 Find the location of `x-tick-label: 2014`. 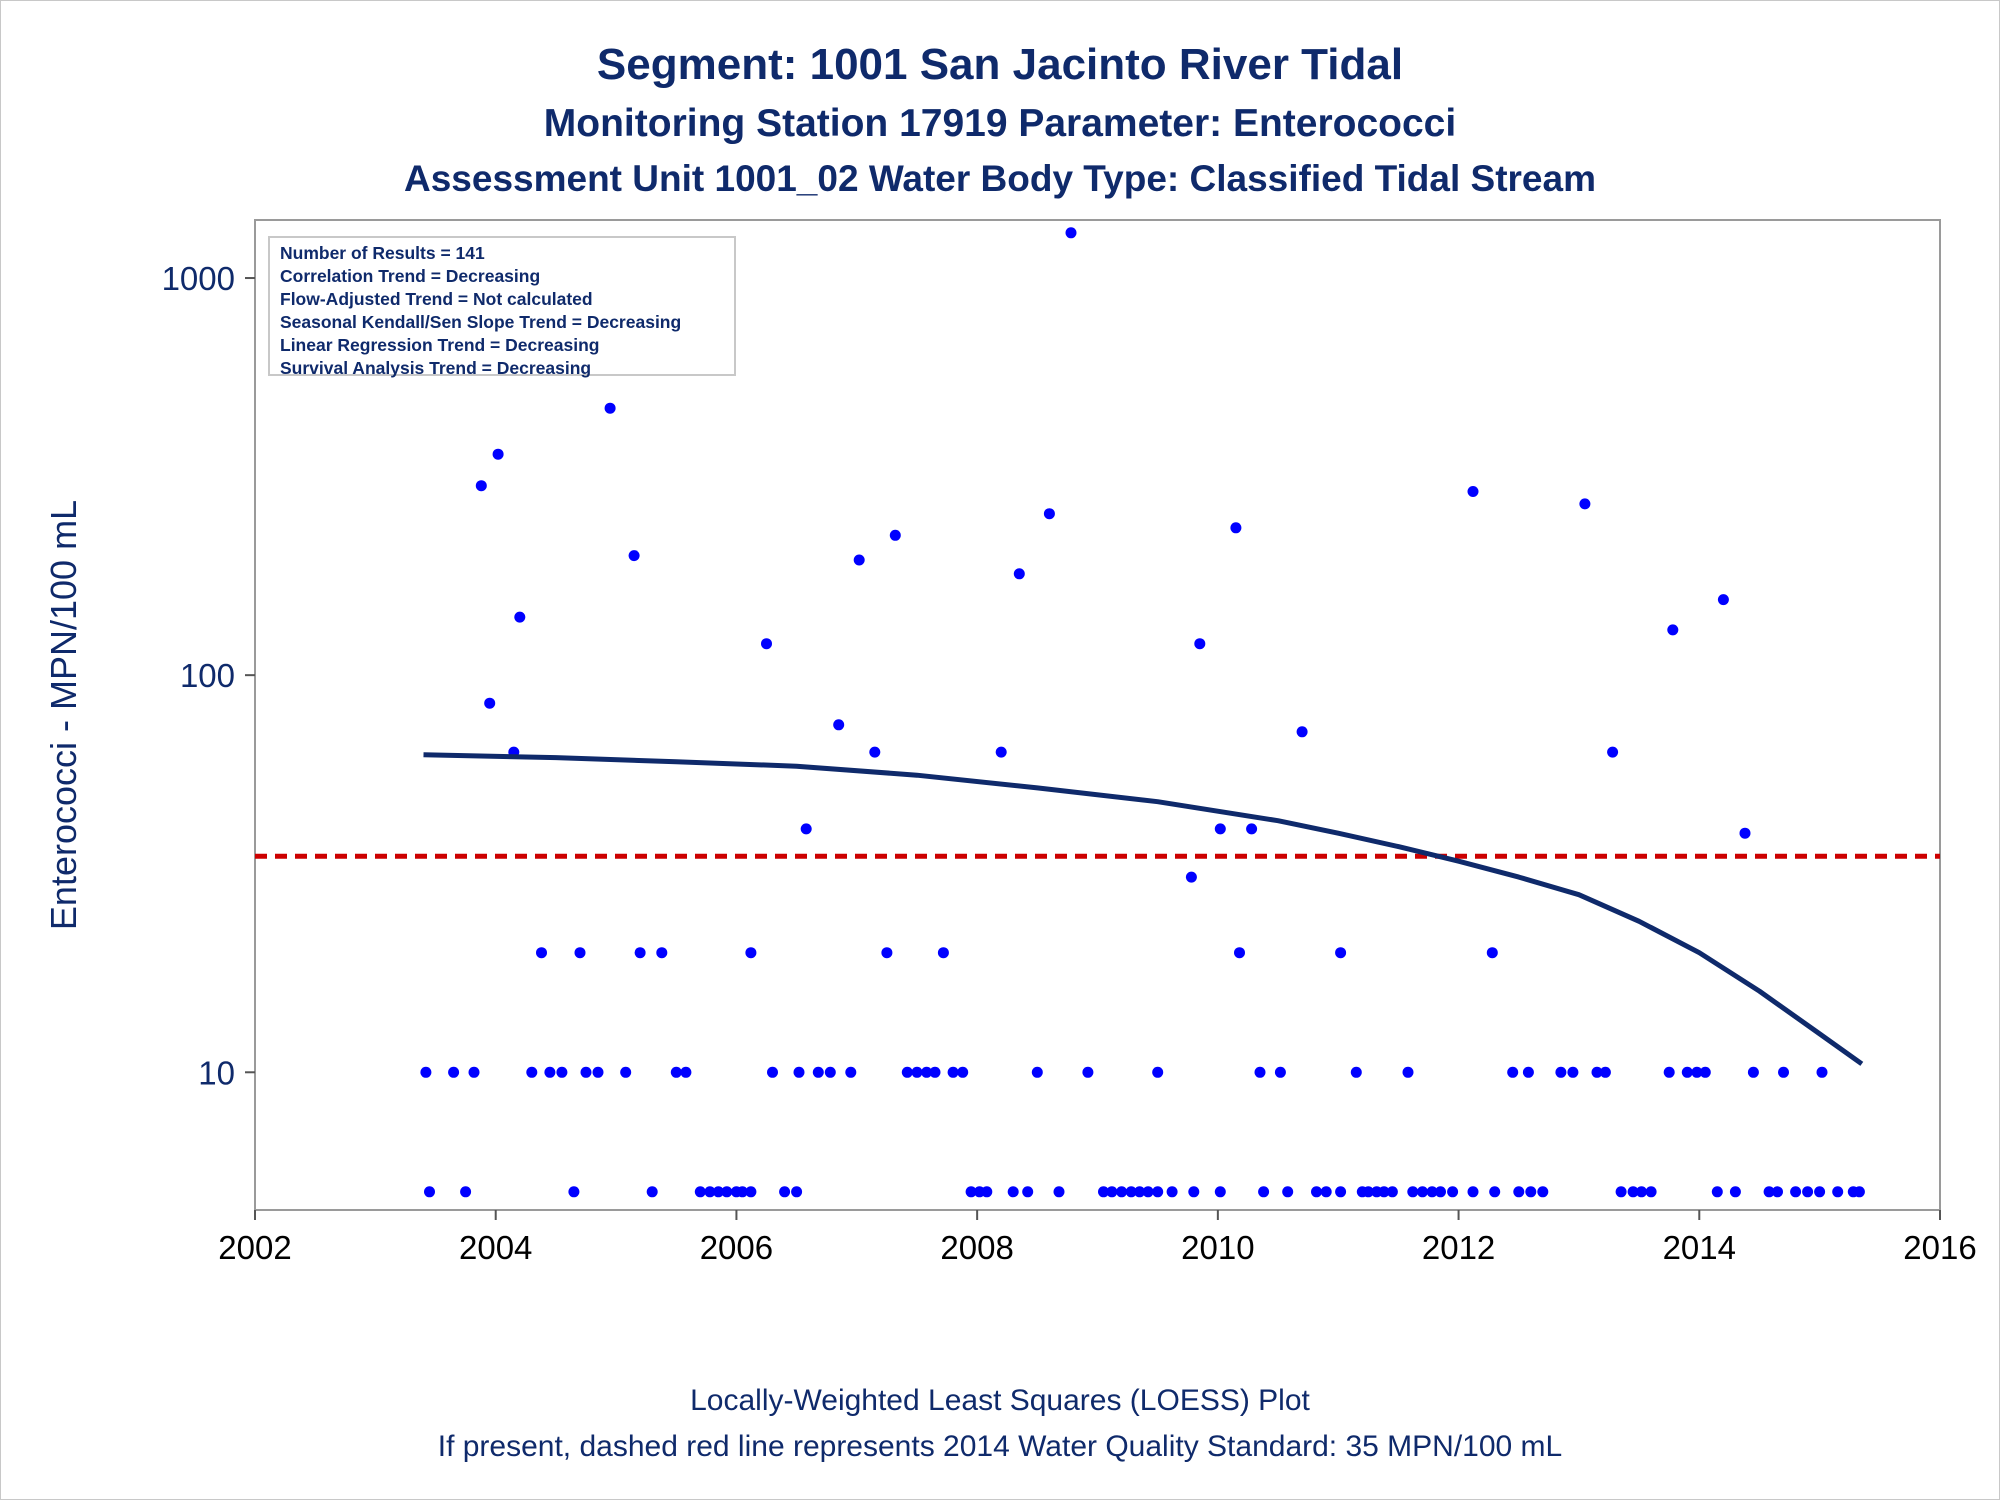

x-tick-label: 2014 is located at coordinates (1699, 1247).